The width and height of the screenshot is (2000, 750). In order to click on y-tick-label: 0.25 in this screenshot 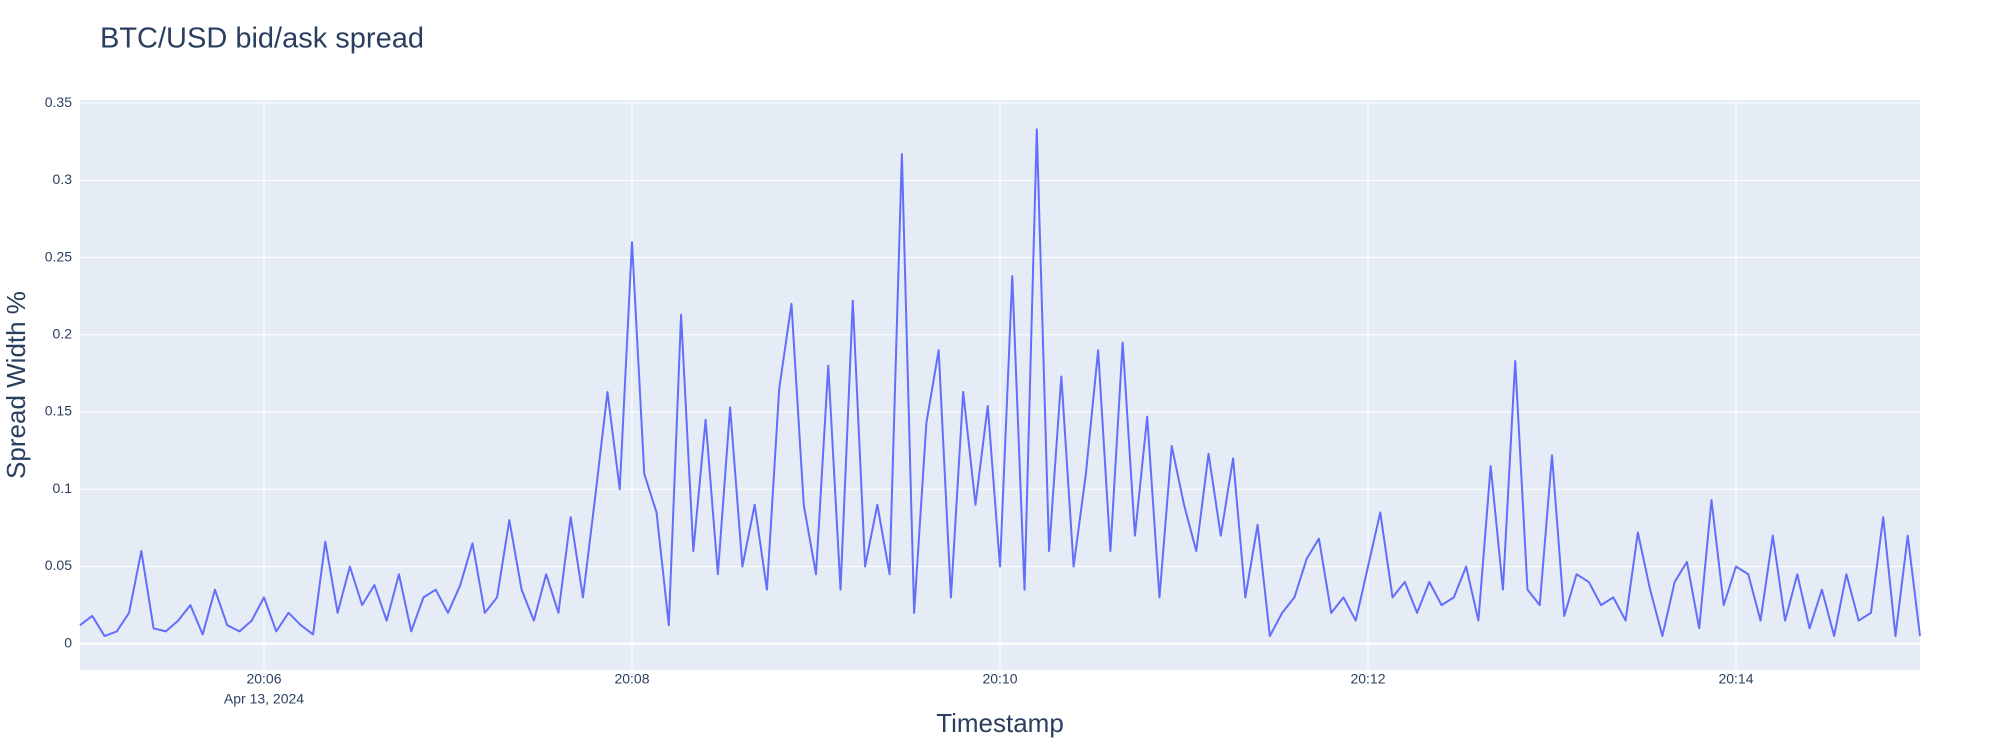, I will do `click(58, 256)`.